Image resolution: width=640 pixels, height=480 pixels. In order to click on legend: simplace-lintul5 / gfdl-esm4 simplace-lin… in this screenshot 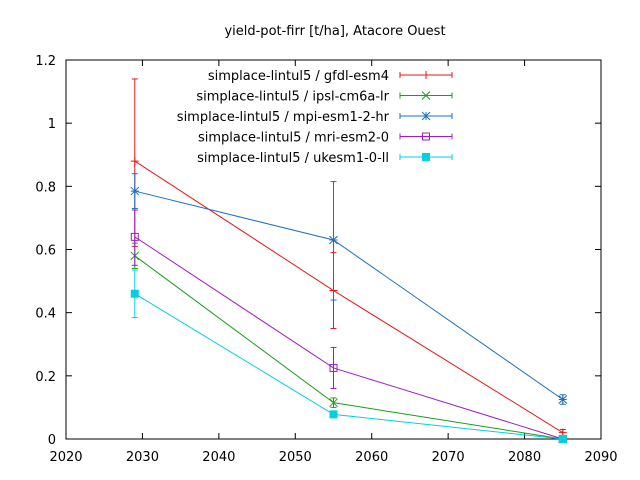, I will do `click(315, 117)`.